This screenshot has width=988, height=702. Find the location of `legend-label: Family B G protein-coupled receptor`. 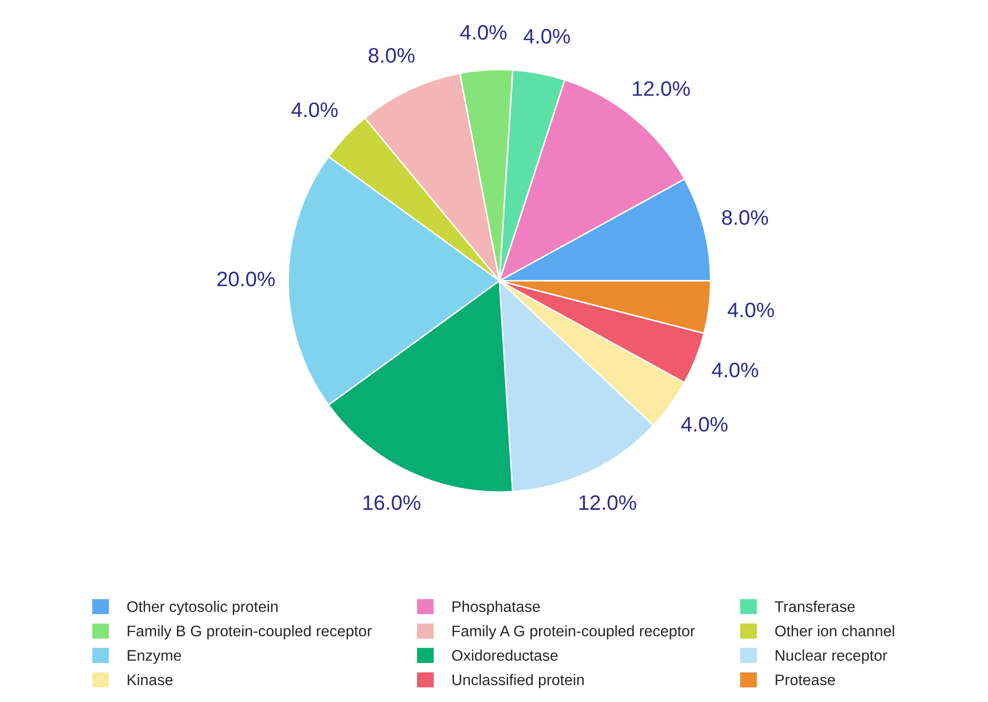

legend-label: Family B G protein-coupled receptor is located at coordinates (250, 632).